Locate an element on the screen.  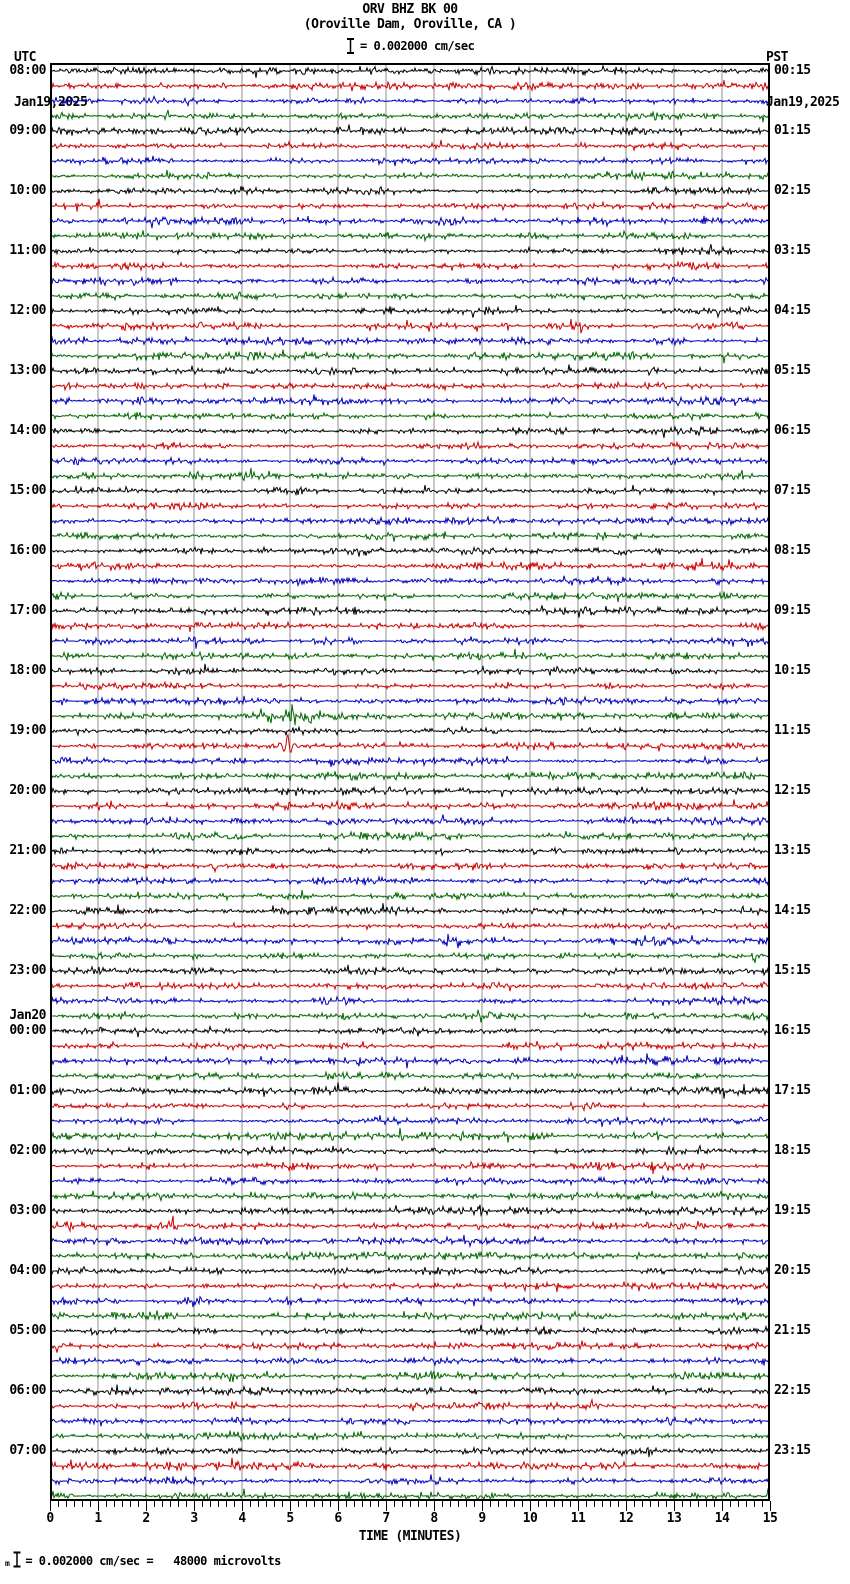
pst-hour-label: 20:15 is located at coordinates (792, 1270).